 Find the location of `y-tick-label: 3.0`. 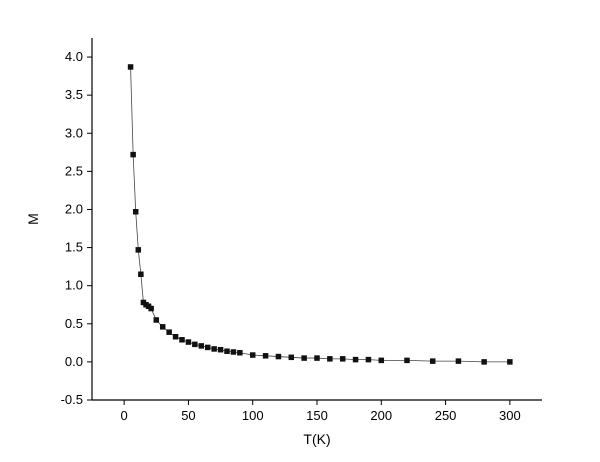

y-tick-label: 3.0 is located at coordinates (74, 132).